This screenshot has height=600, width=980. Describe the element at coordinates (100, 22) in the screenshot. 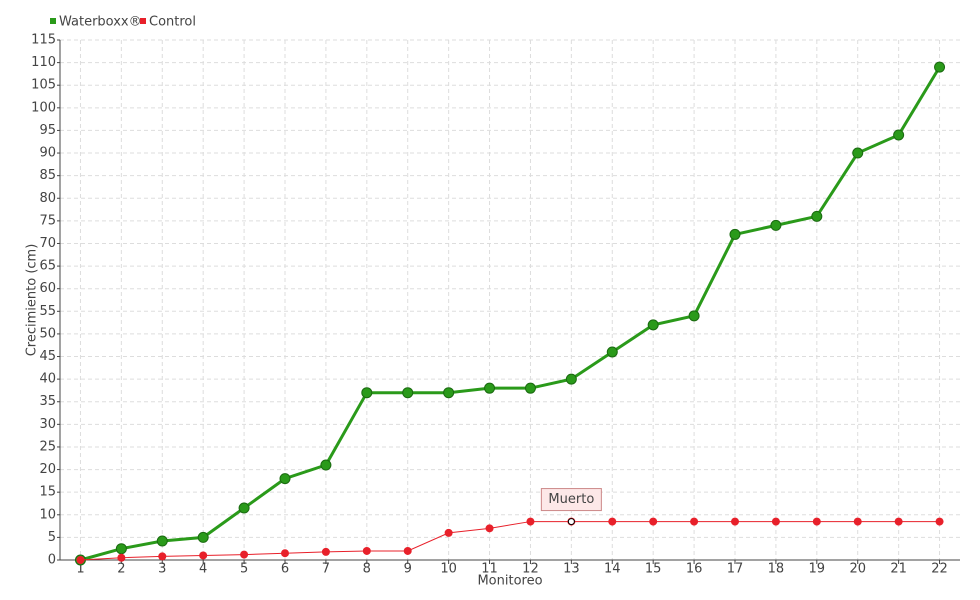

I see `legend-label: Waterboxx®` at that location.